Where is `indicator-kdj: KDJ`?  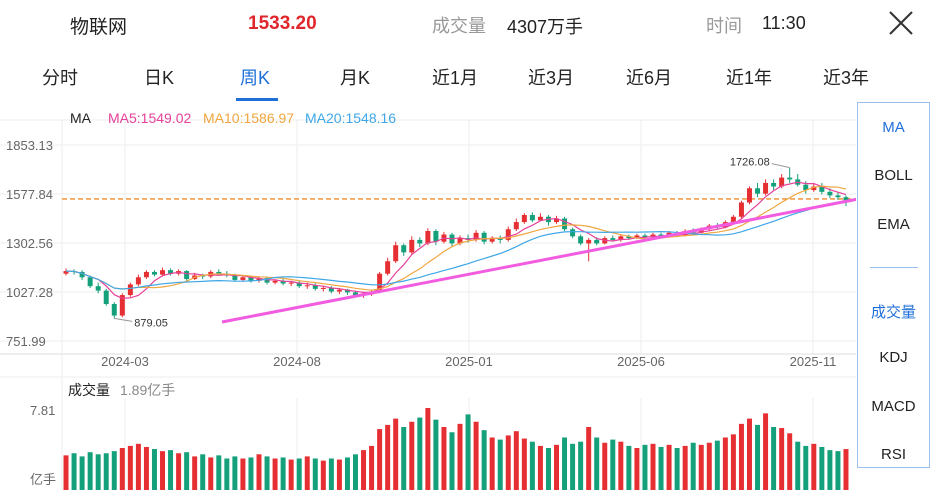
indicator-kdj: KDJ is located at coordinates (893, 357).